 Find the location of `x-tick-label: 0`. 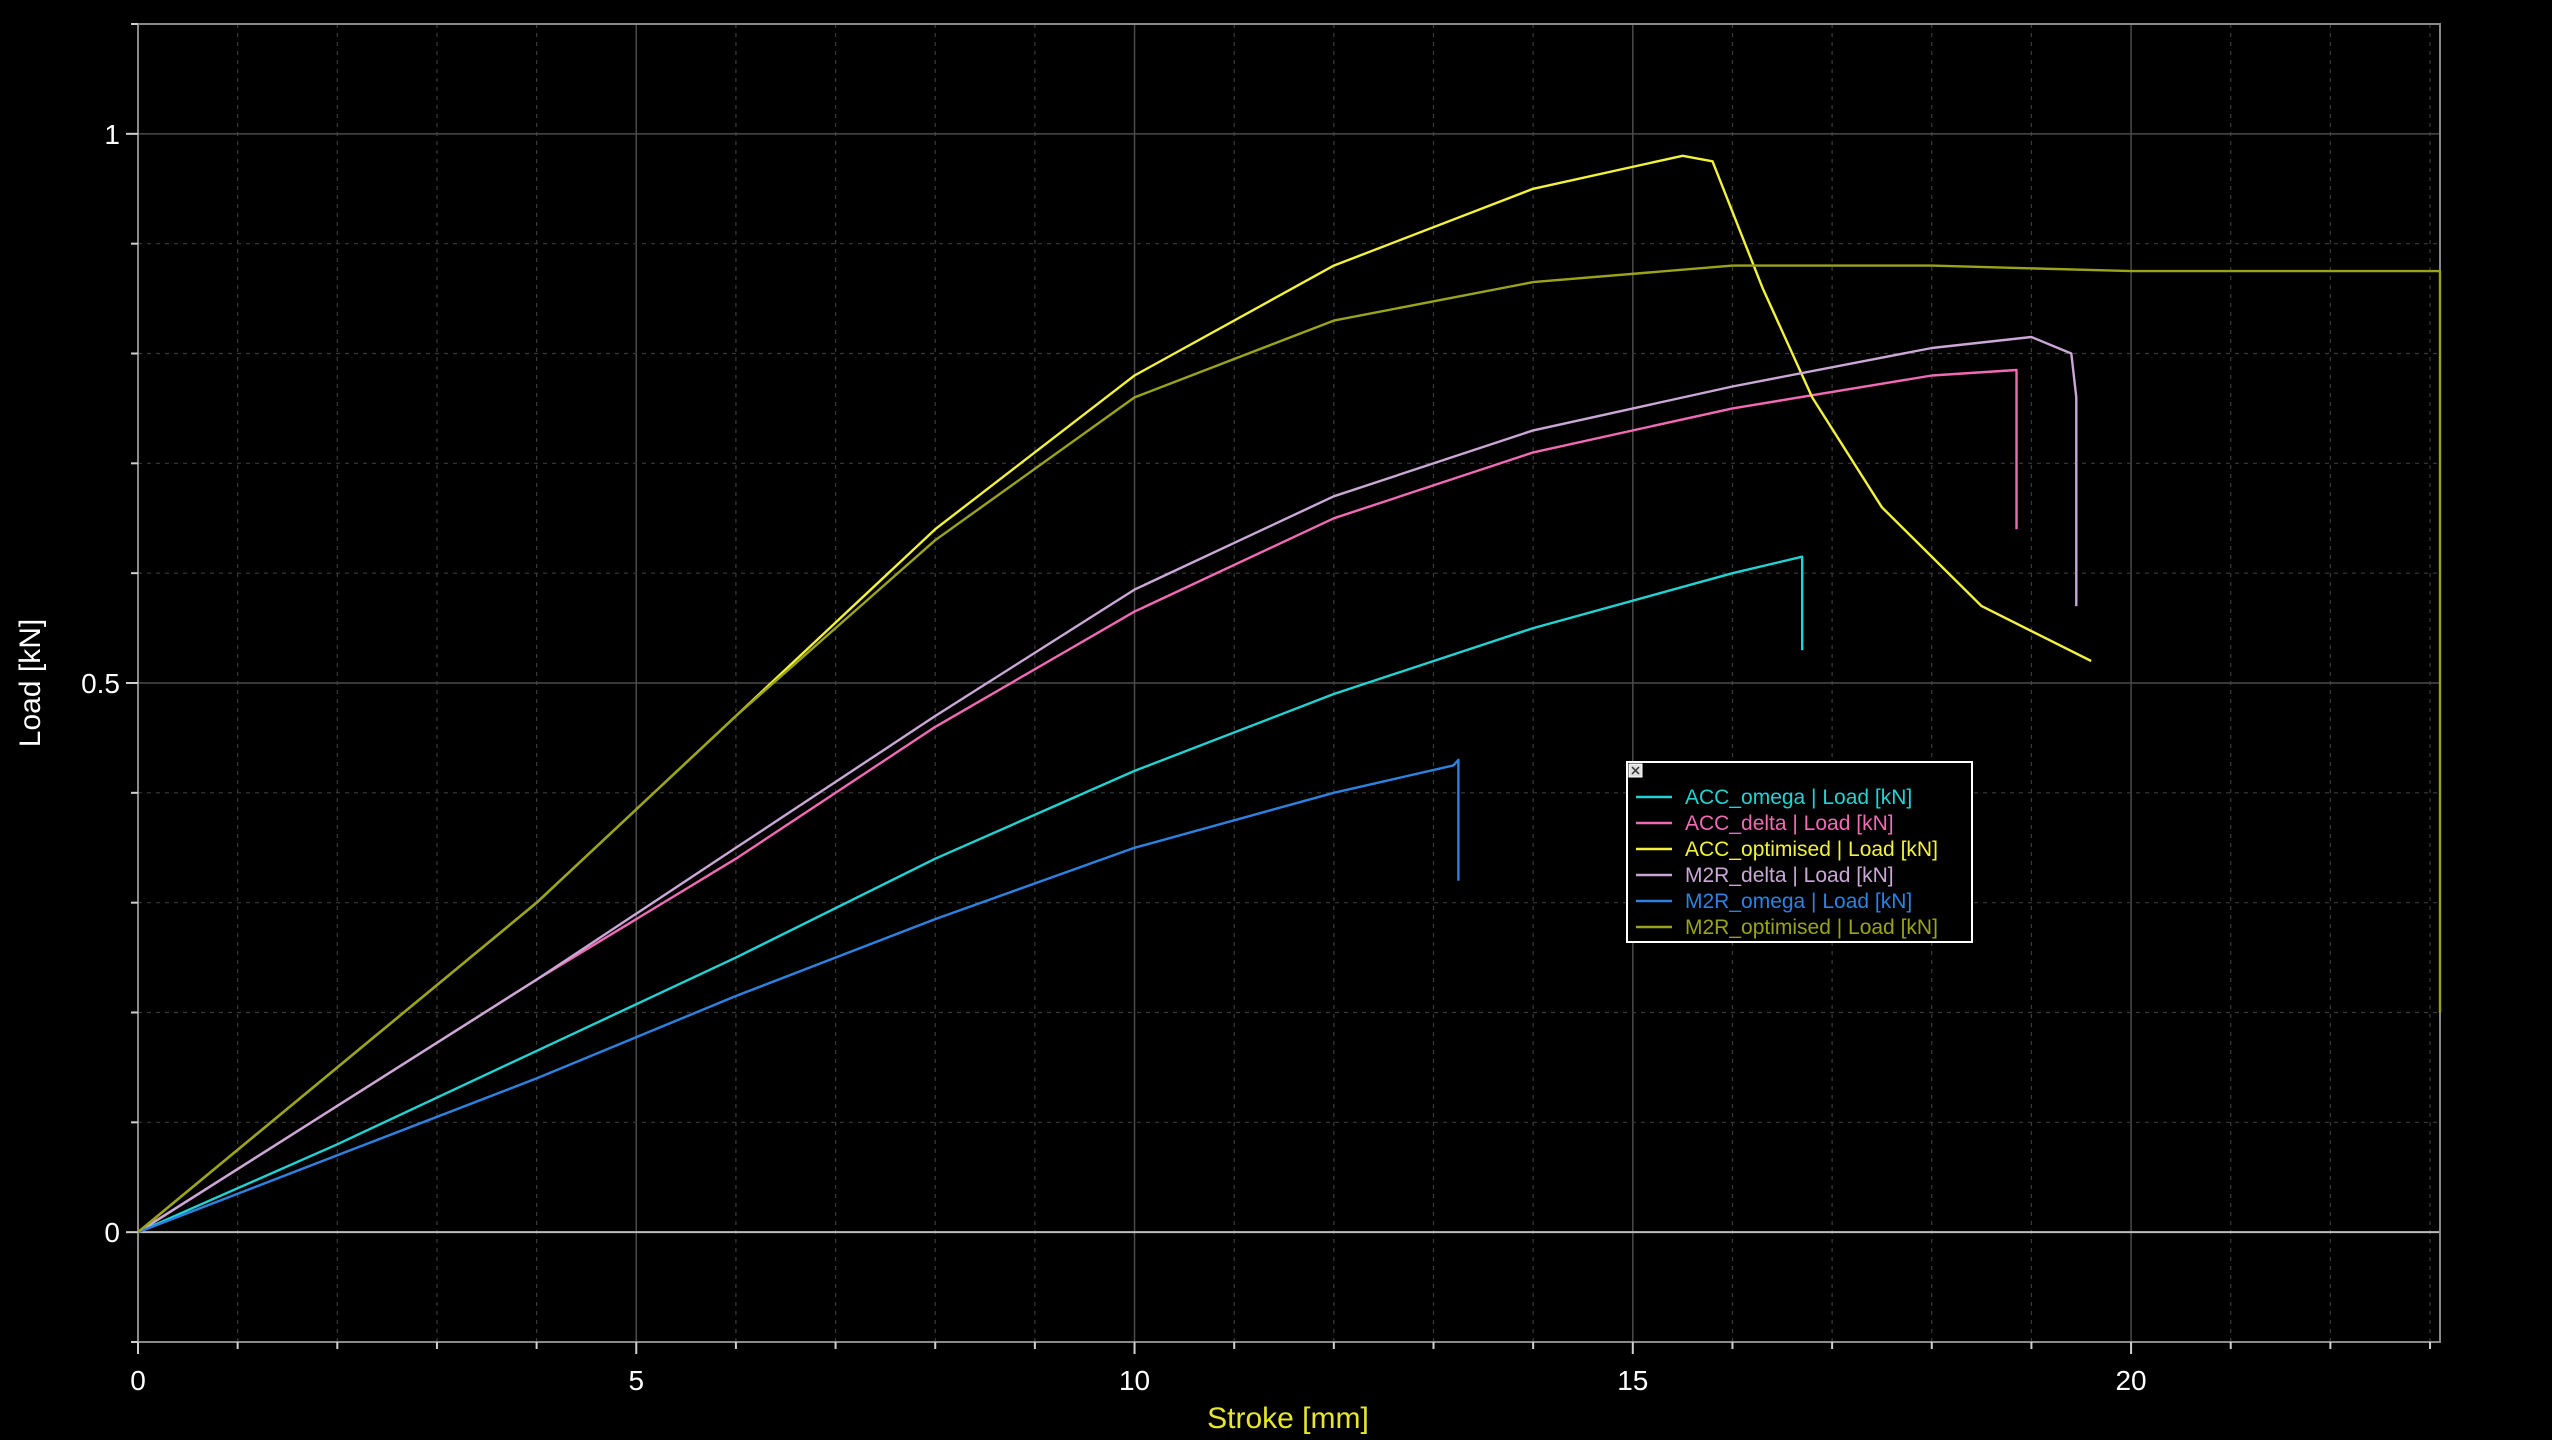

x-tick-label: 0 is located at coordinates (138, 1380).